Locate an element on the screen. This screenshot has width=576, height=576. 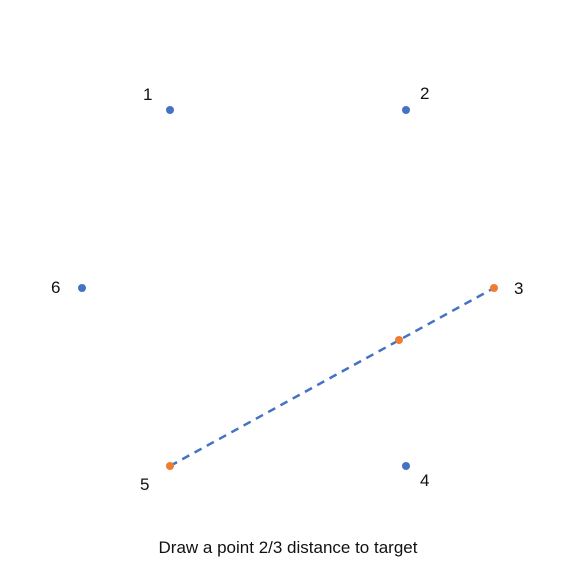
point-5-label: 5 is located at coordinates (144, 484).